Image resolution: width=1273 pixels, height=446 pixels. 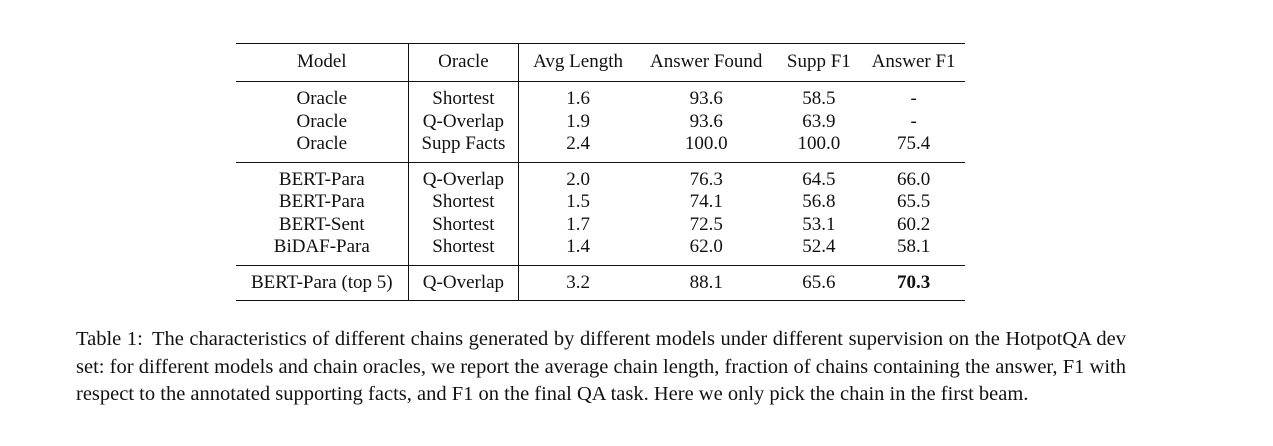 What do you see at coordinates (600, 224) in the screenshot?
I see `table-row: BERT-Sent Shortest 1.7 72.5 53.1 60.2` at bounding box center [600, 224].